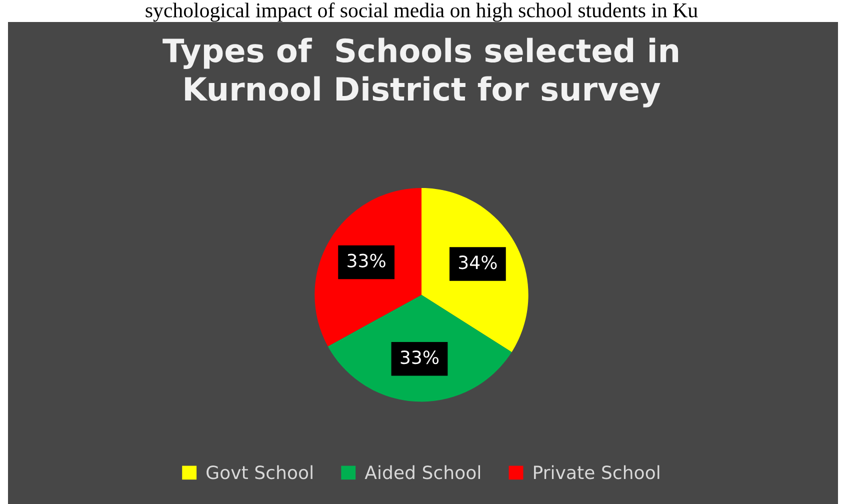 The image size is (843, 504). Describe the element at coordinates (422, 12) in the screenshot. I see `text: sychological impact of social media on high school students in Ku` at that location.